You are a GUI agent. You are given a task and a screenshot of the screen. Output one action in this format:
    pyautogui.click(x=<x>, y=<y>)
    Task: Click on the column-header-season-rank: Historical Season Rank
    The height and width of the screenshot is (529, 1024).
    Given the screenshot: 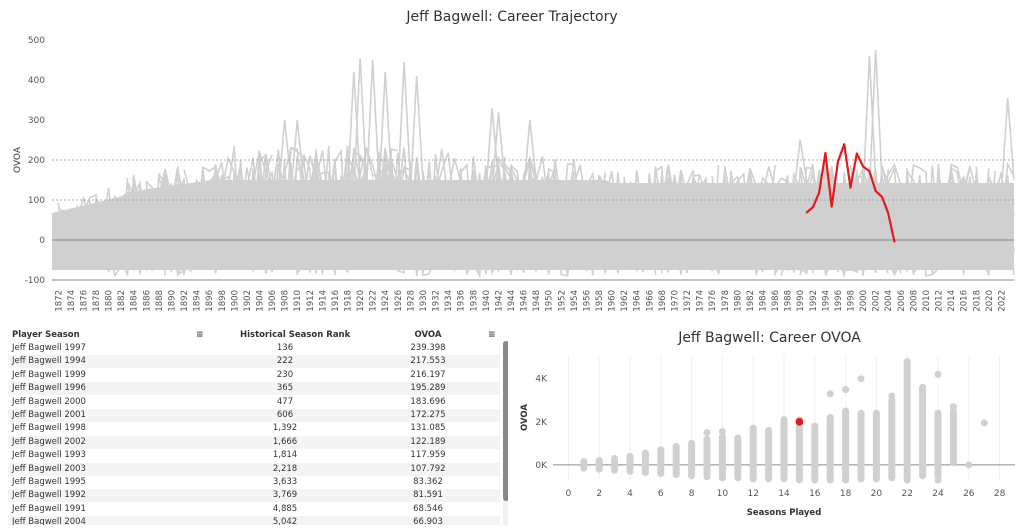 What is the action you would take?
    pyautogui.click(x=295, y=335)
    